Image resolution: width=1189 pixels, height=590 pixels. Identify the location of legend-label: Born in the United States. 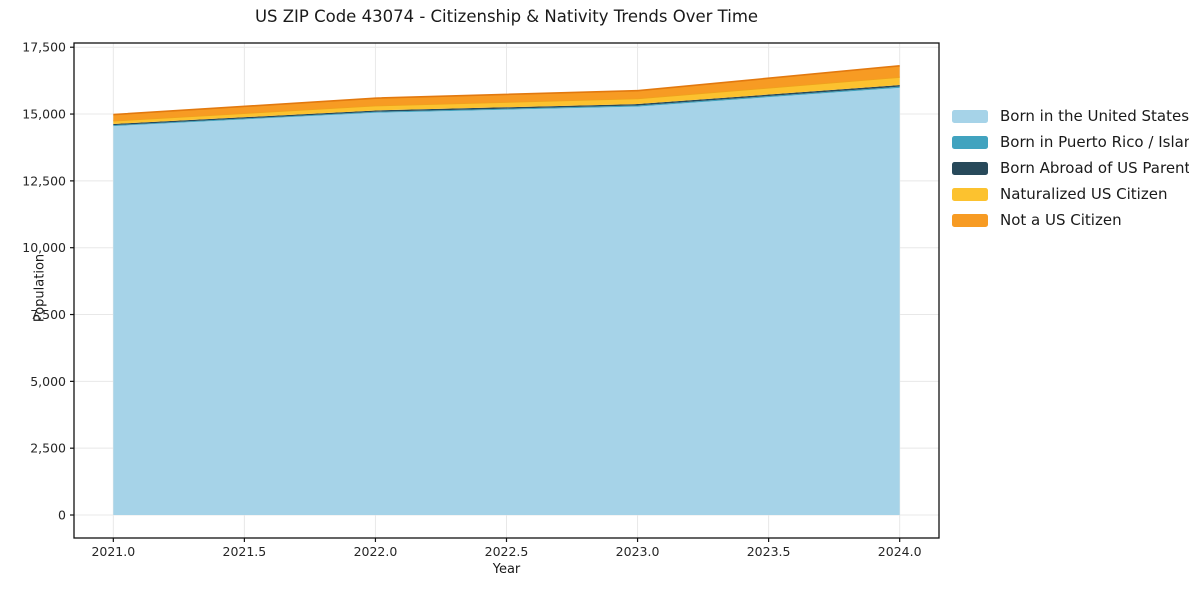
(1094, 116).